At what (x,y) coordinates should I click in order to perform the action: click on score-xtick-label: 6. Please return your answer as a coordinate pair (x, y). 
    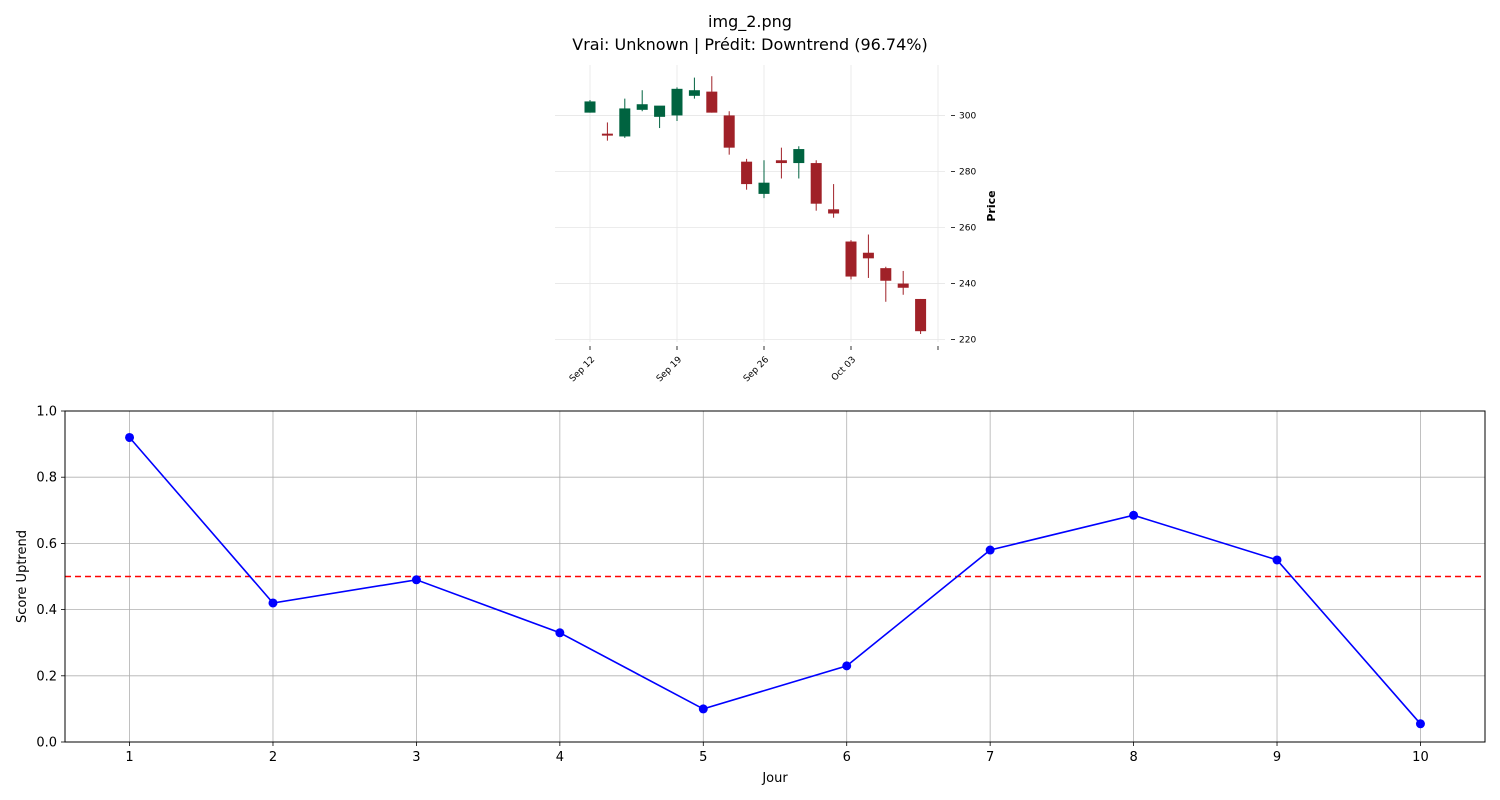
    Looking at the image, I should click on (847, 757).